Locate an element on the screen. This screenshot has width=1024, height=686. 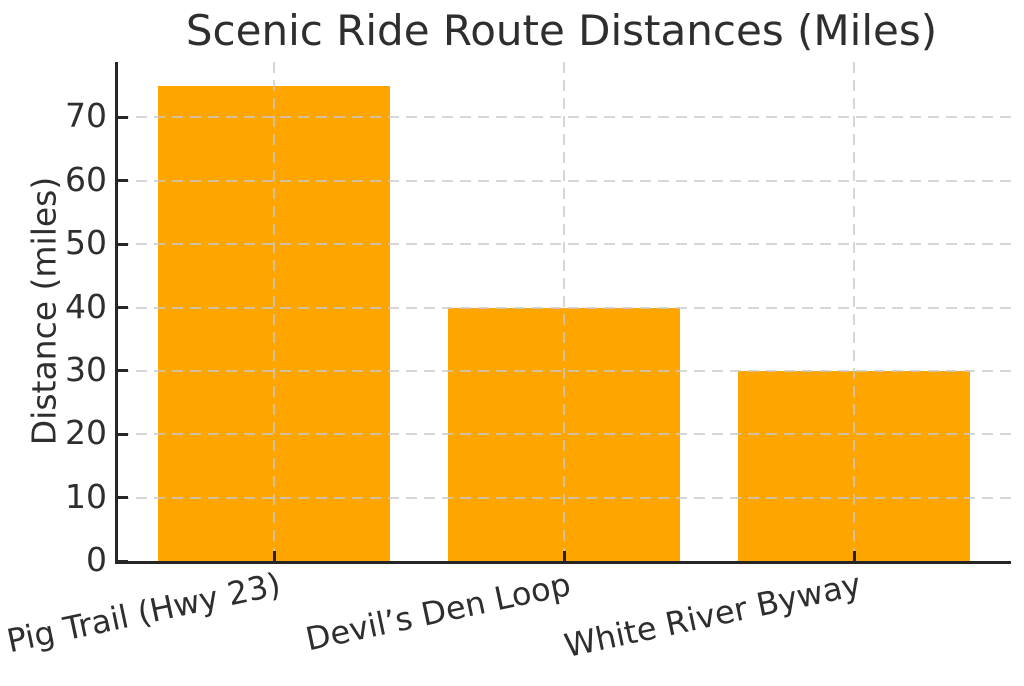
x-tick-label-0: Pig Trail (Hwy 23) is located at coordinates (144, 613).